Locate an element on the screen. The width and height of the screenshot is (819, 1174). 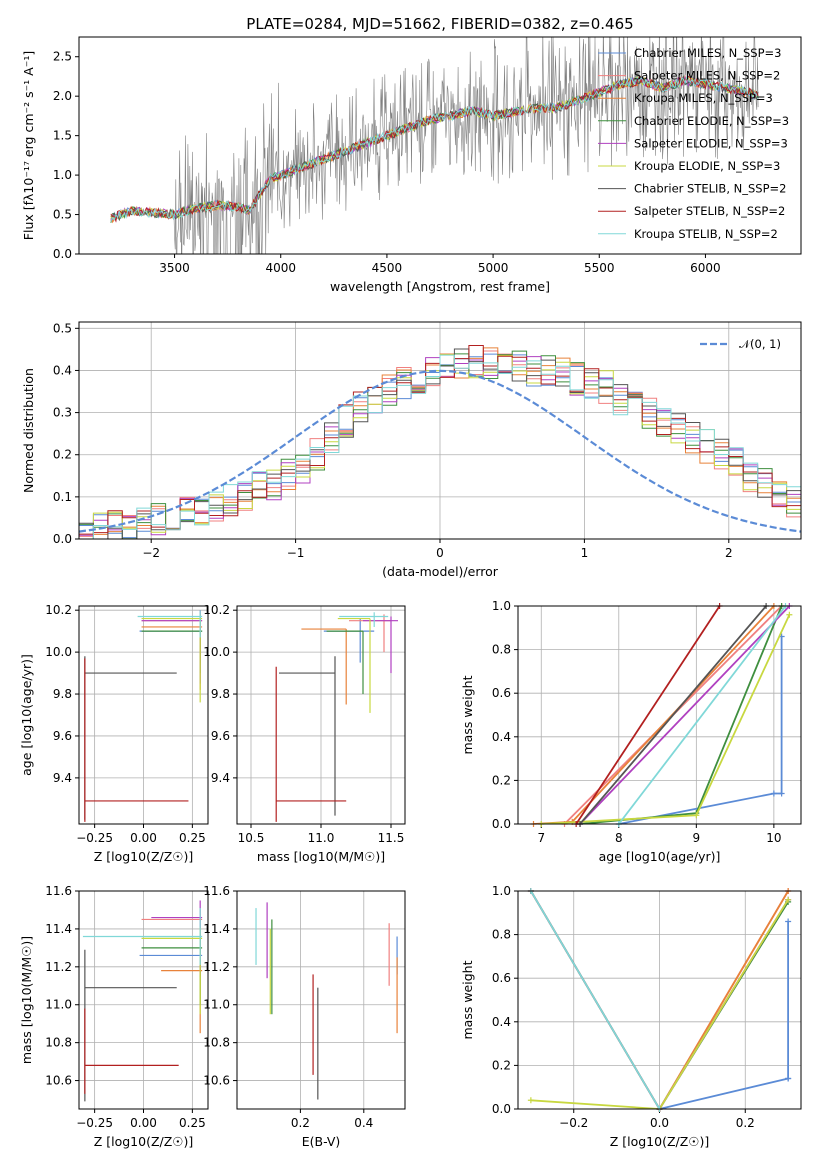
x-tick-label: 11.5 is located at coordinates (391, 838).